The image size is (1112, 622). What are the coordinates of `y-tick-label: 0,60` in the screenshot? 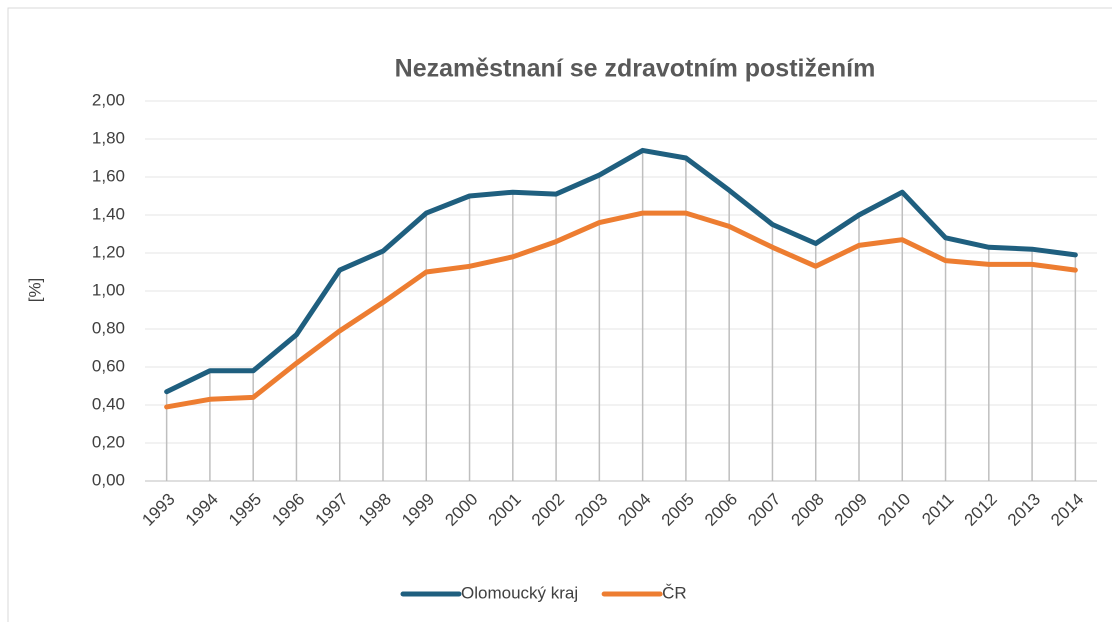 It's located at (108, 365).